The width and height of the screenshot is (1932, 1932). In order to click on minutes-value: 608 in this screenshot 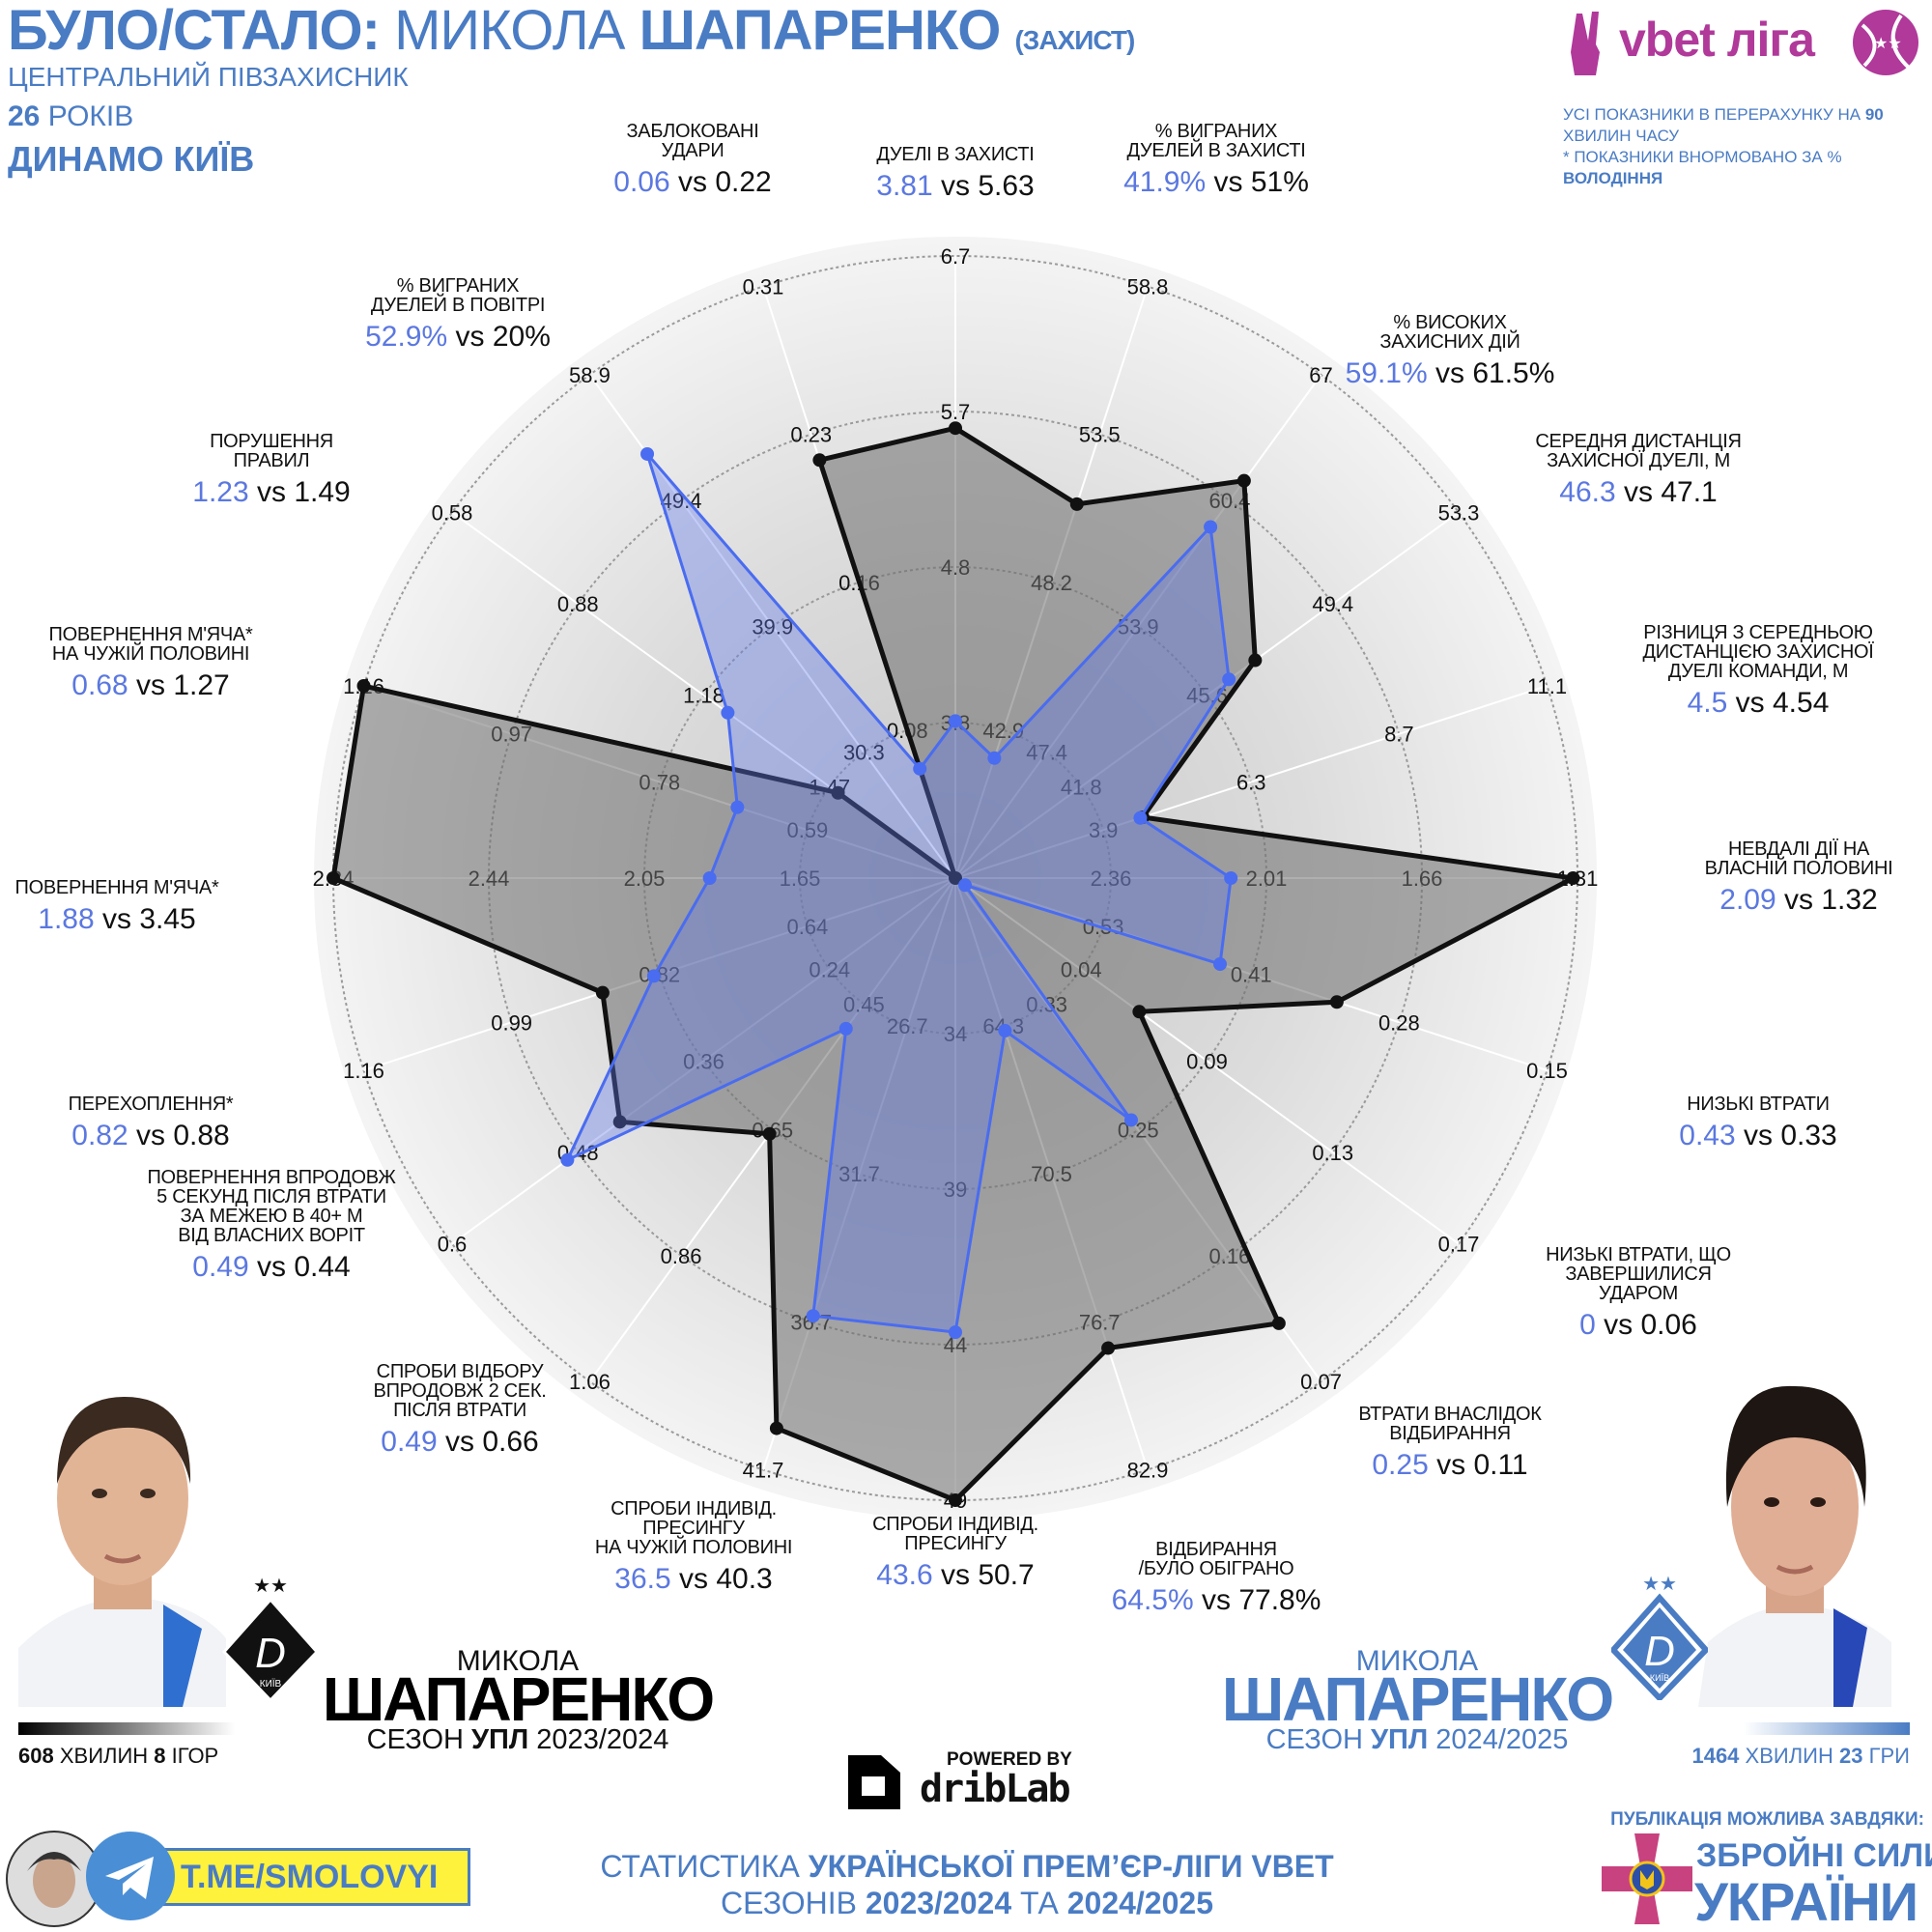, I will do `click(36, 1756)`.